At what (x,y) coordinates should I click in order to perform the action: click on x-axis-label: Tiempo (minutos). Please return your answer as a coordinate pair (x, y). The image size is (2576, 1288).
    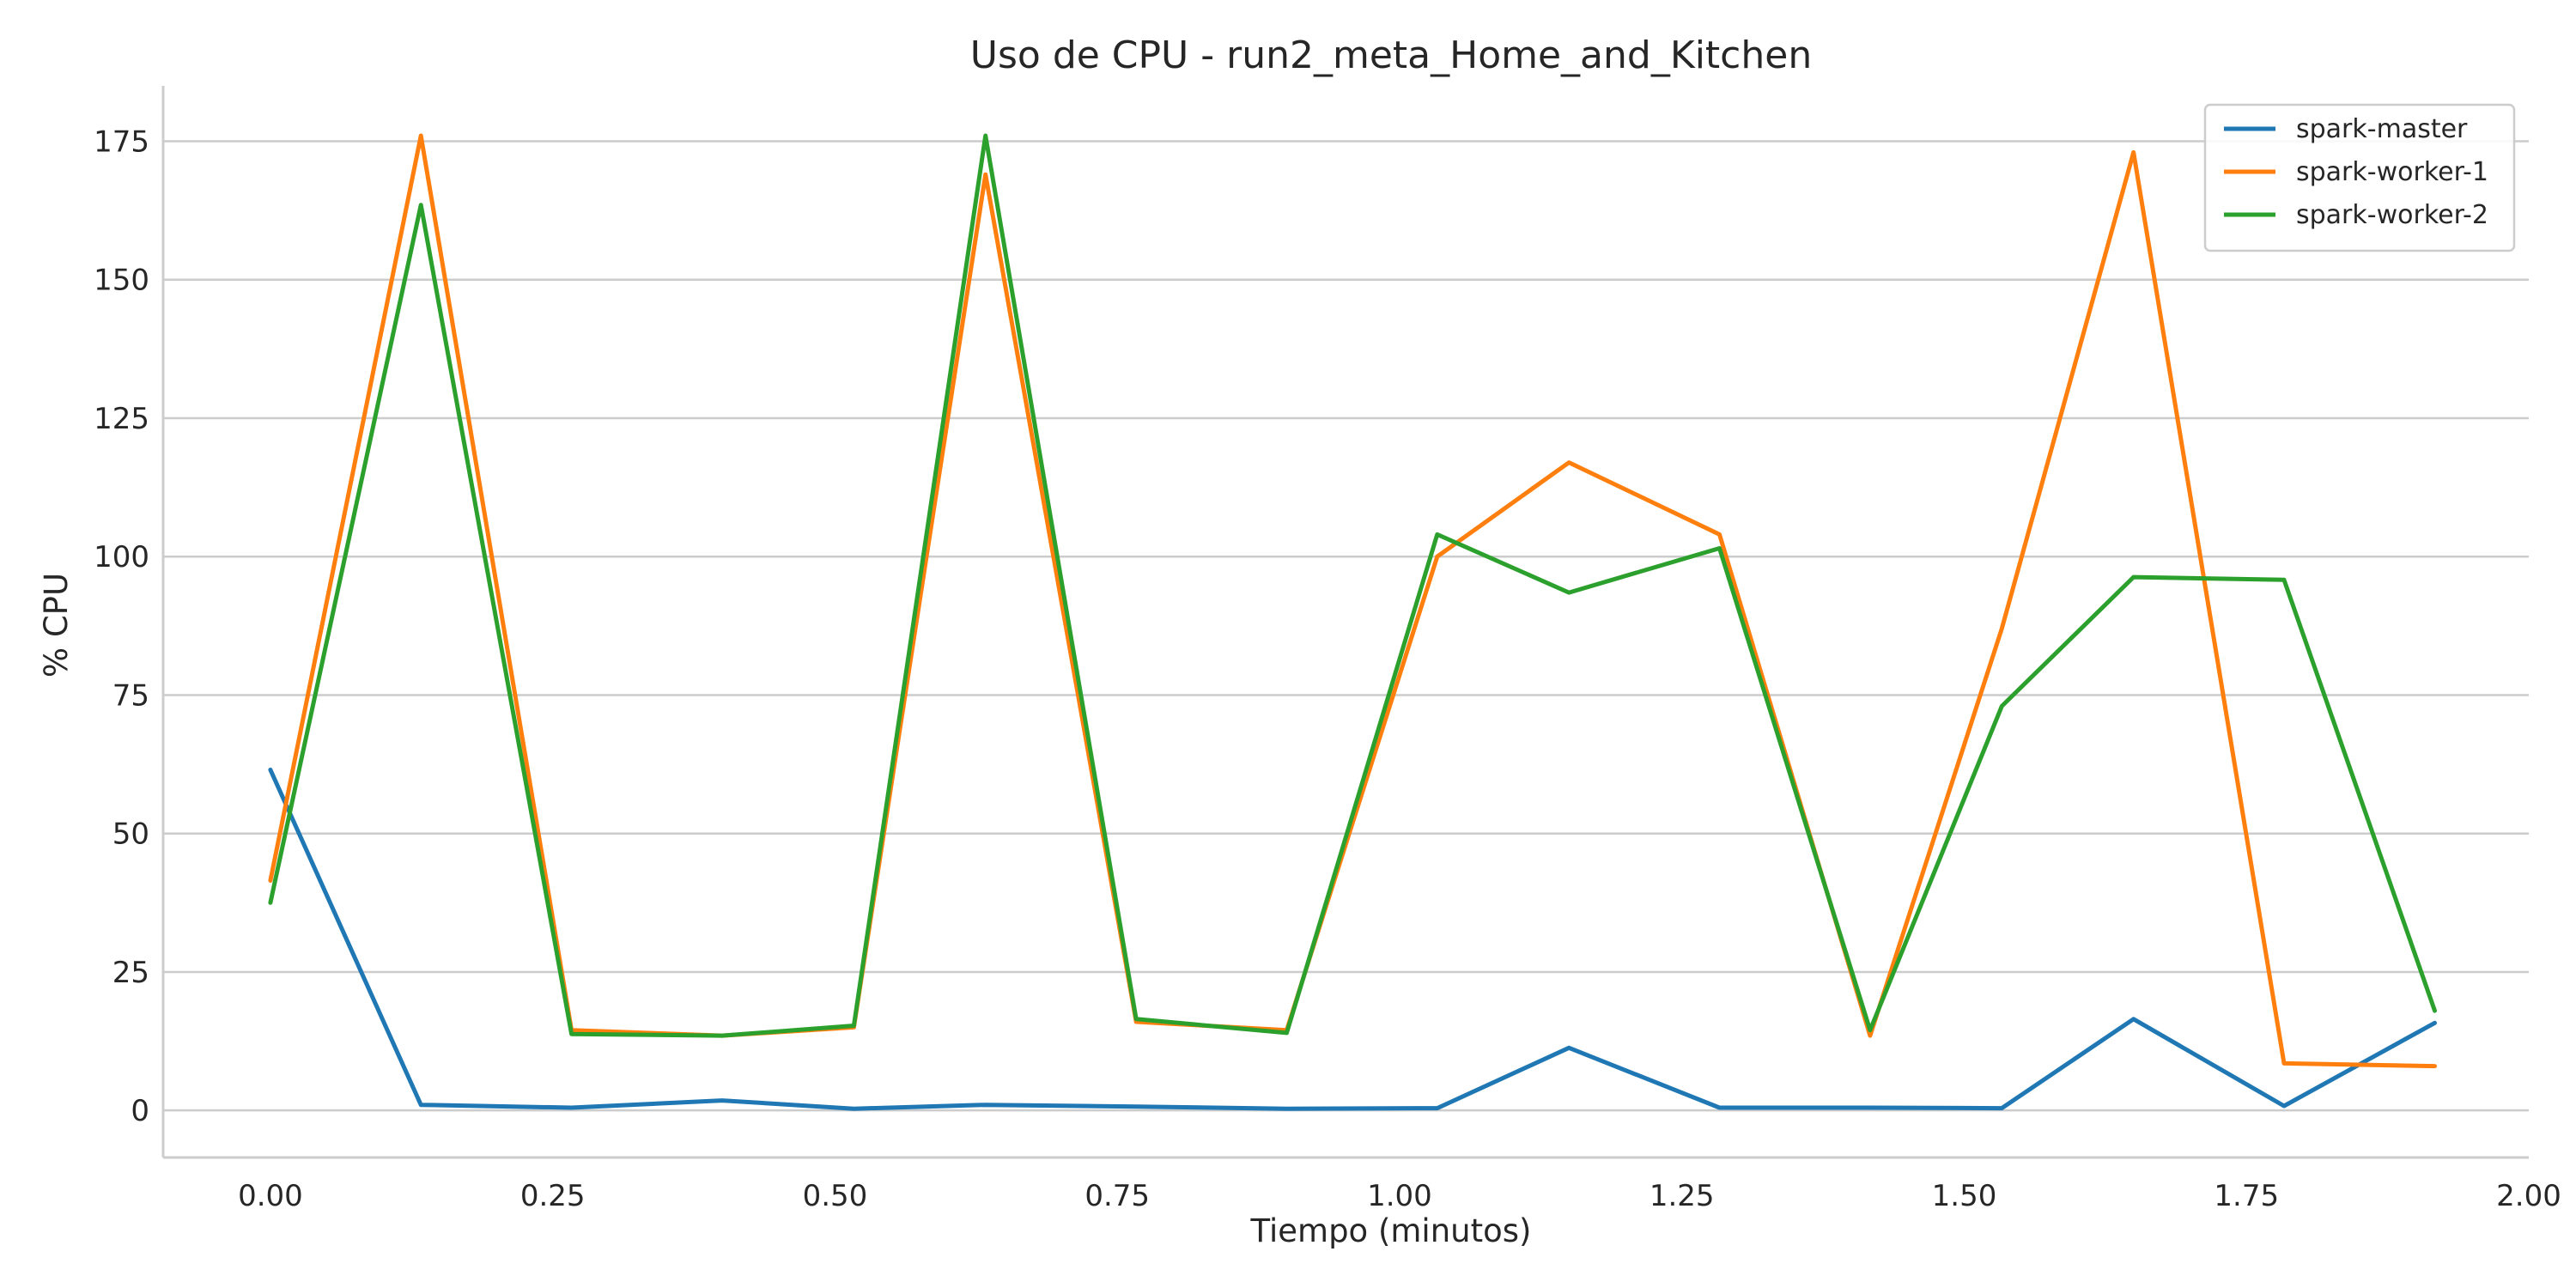
    Looking at the image, I should click on (1391, 1230).